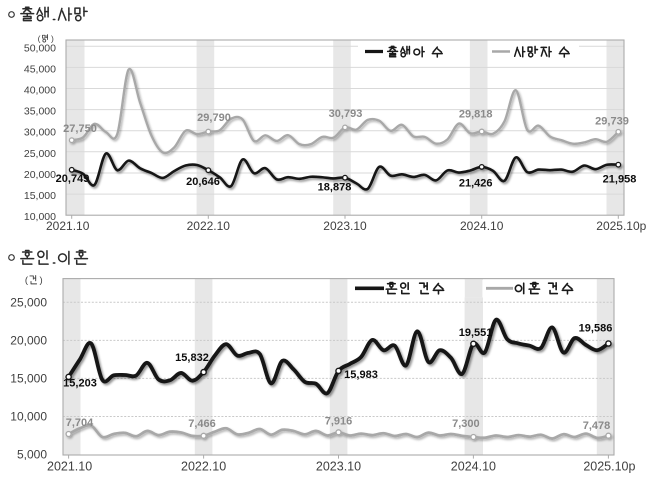  Describe the element at coordinates (203, 182) in the screenshot. I see `svg-text: 20,646` at that location.